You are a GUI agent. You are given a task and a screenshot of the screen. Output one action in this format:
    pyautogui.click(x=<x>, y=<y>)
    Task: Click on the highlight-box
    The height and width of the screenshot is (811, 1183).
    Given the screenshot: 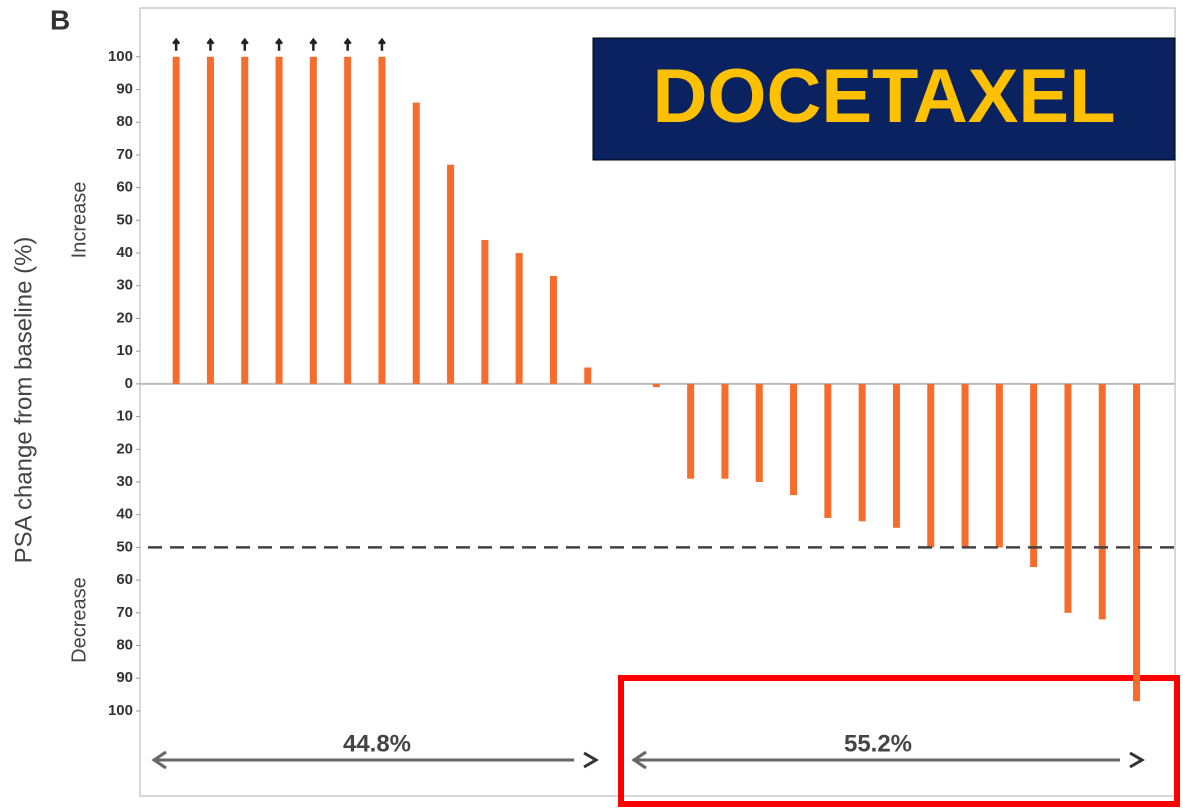 What is the action you would take?
    pyautogui.click(x=899, y=741)
    